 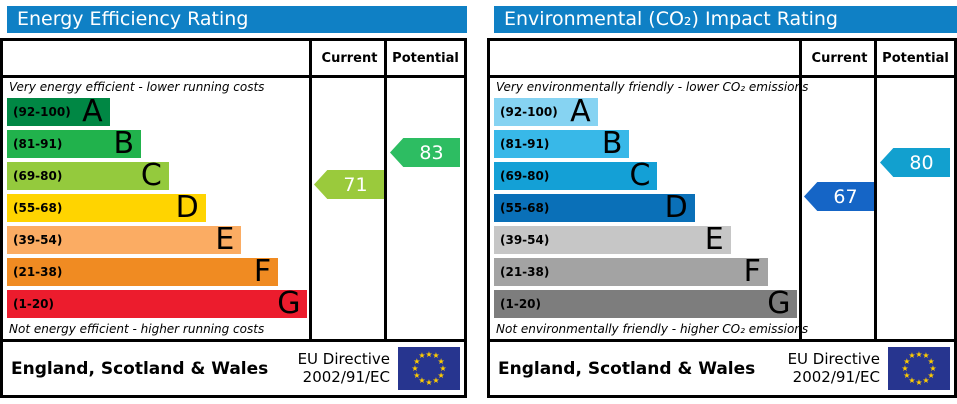 What do you see at coordinates (124, 143) in the screenshot?
I see `band-letter: B` at bounding box center [124, 143].